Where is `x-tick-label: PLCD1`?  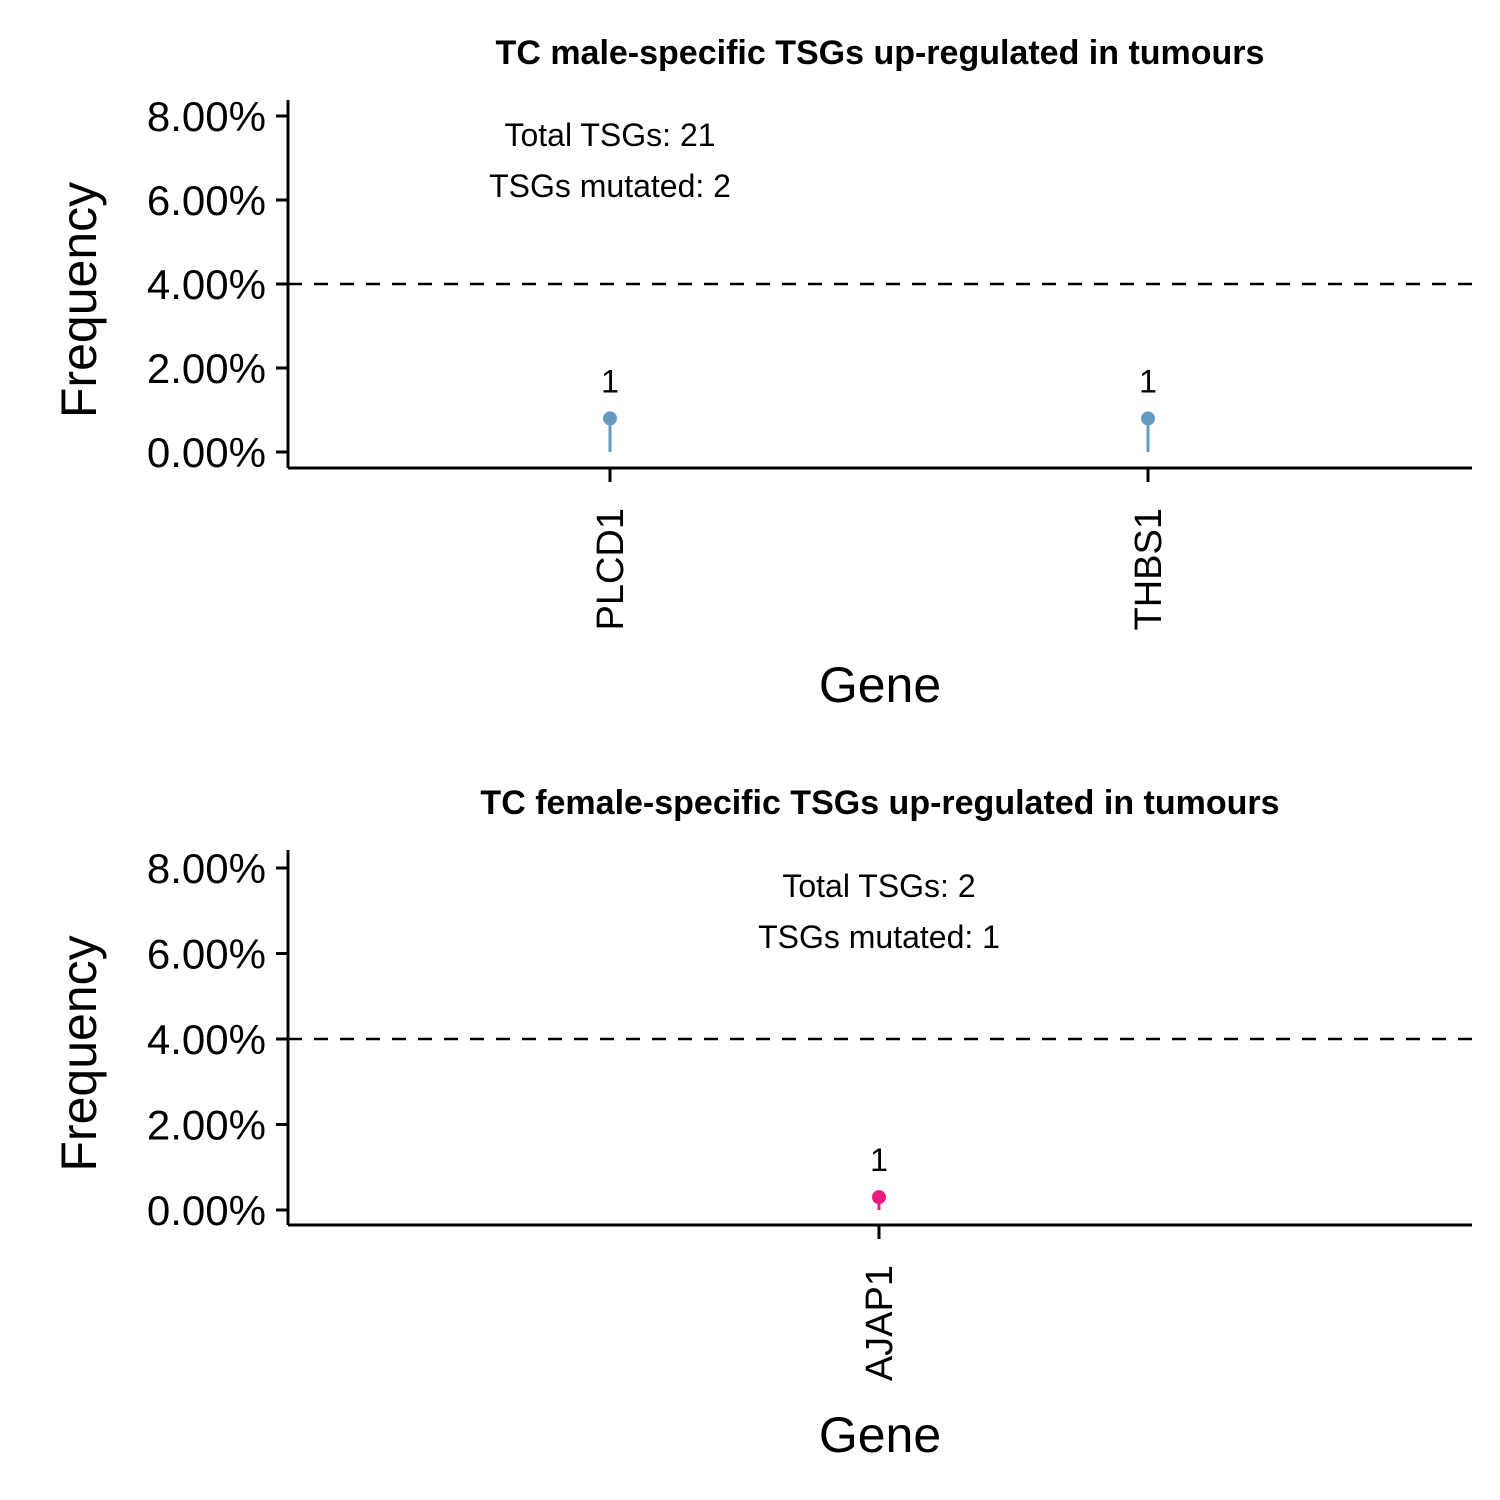 x-tick-label: PLCD1 is located at coordinates (611, 569).